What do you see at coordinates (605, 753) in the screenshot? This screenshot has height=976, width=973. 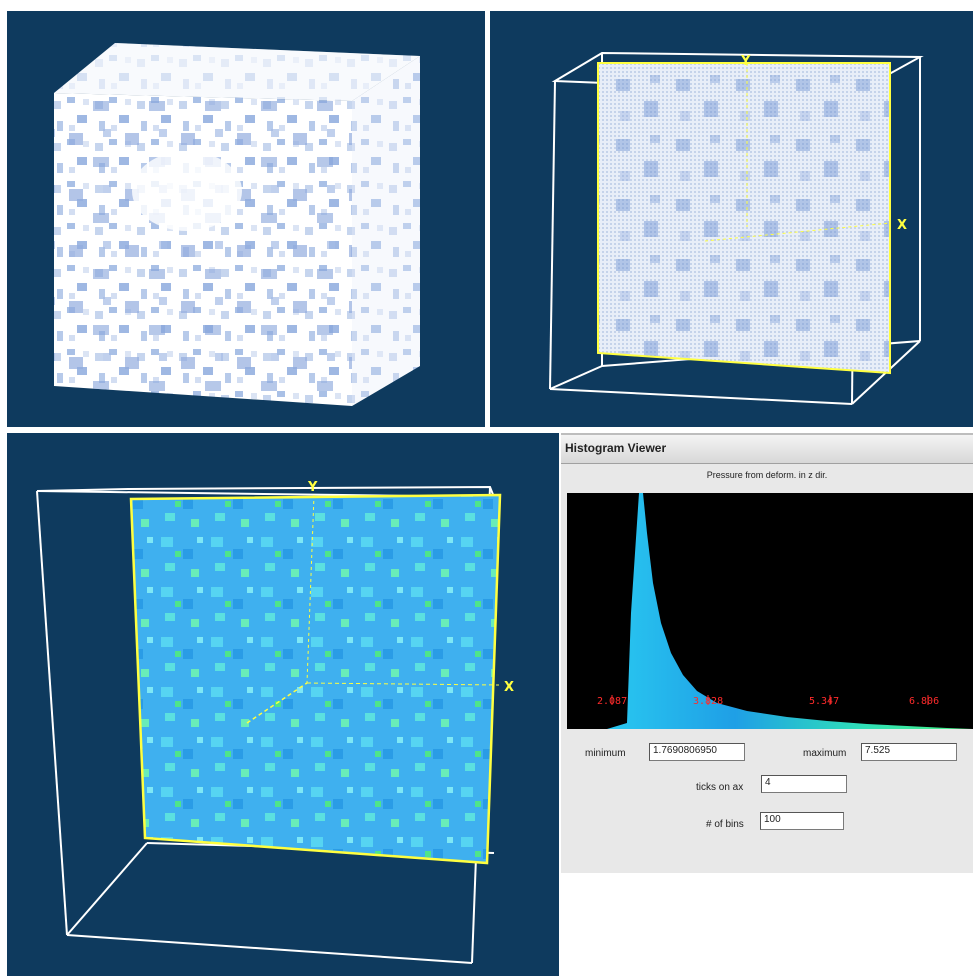 I see `minimum-label: minimum` at bounding box center [605, 753].